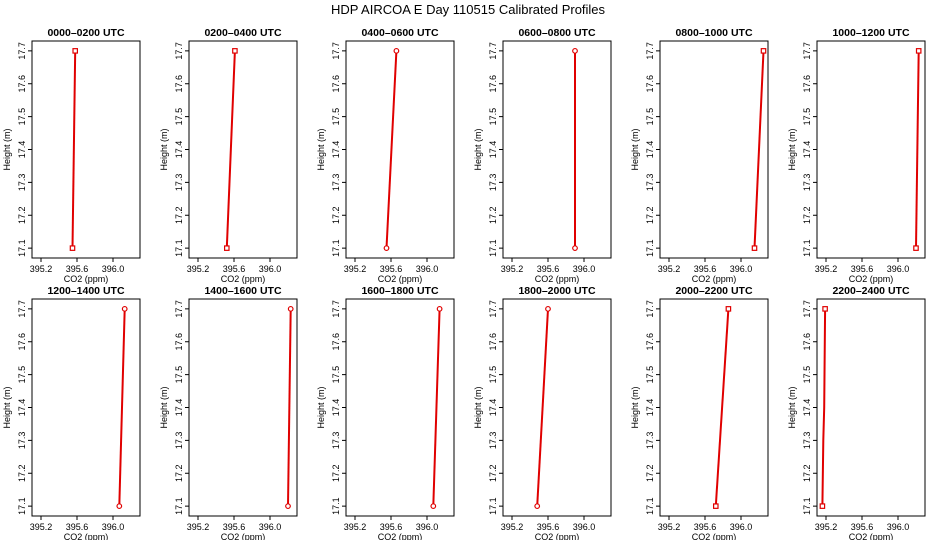 The width and height of the screenshot is (936, 540). Describe the element at coordinates (556, 33) in the screenshot. I see `panel-title: 0600–0800 UTC` at that location.